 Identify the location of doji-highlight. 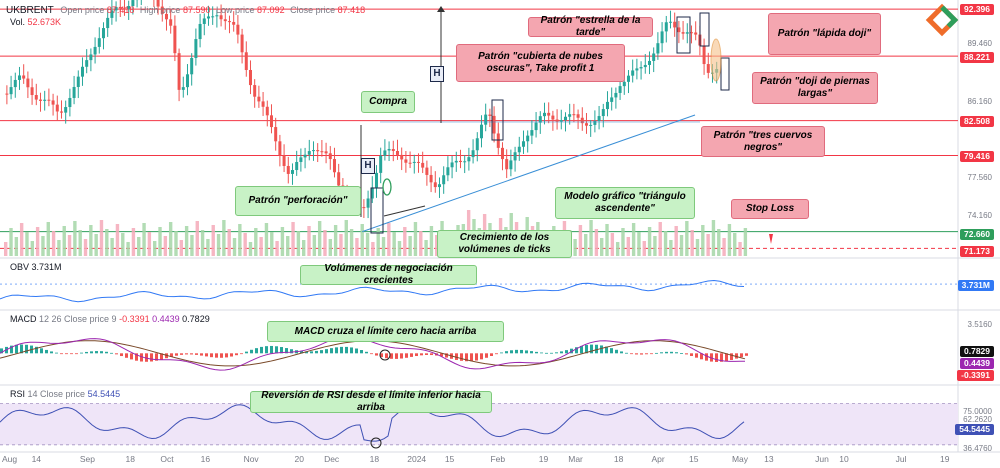
(716, 60).